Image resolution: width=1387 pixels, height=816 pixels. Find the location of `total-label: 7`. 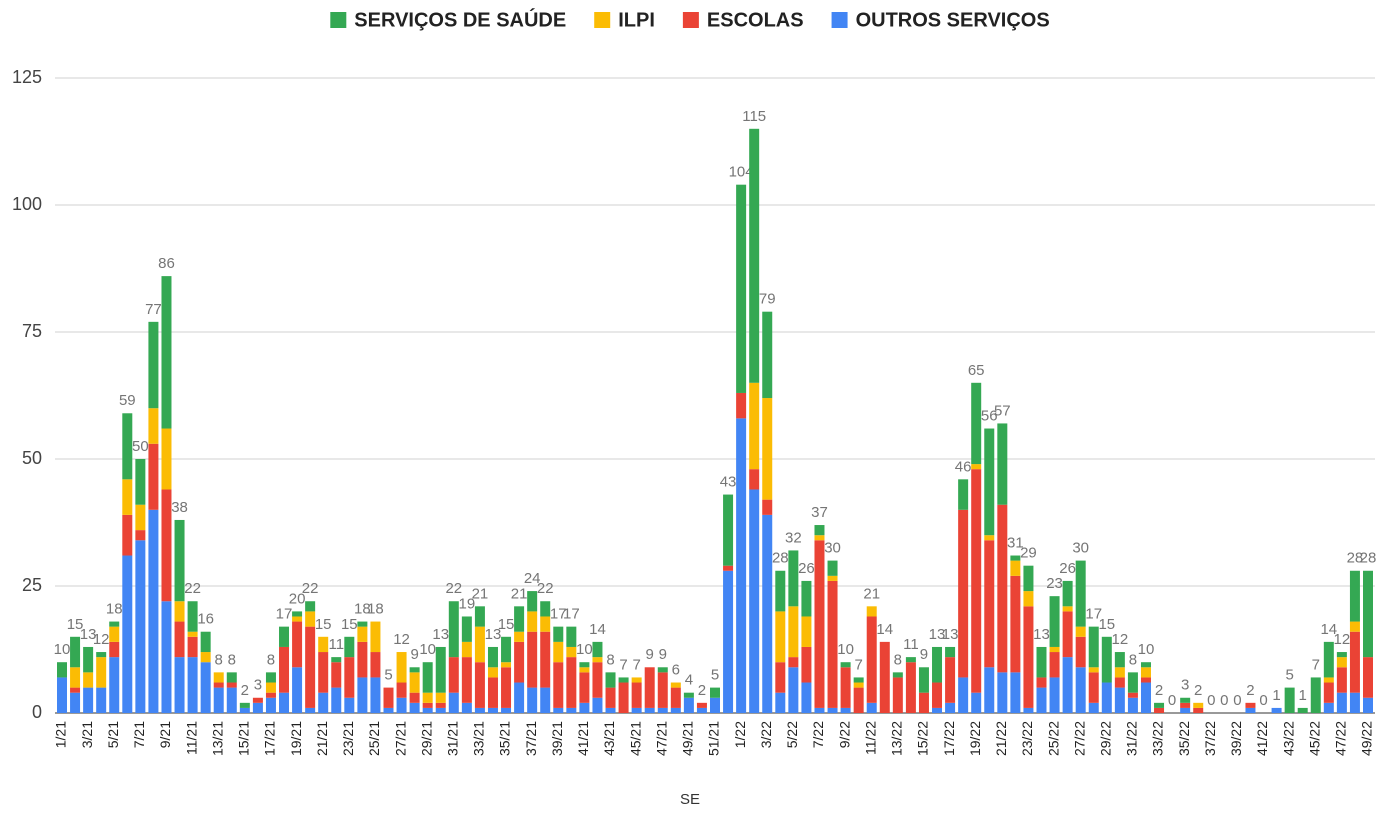

total-label: 7 is located at coordinates (623, 664).